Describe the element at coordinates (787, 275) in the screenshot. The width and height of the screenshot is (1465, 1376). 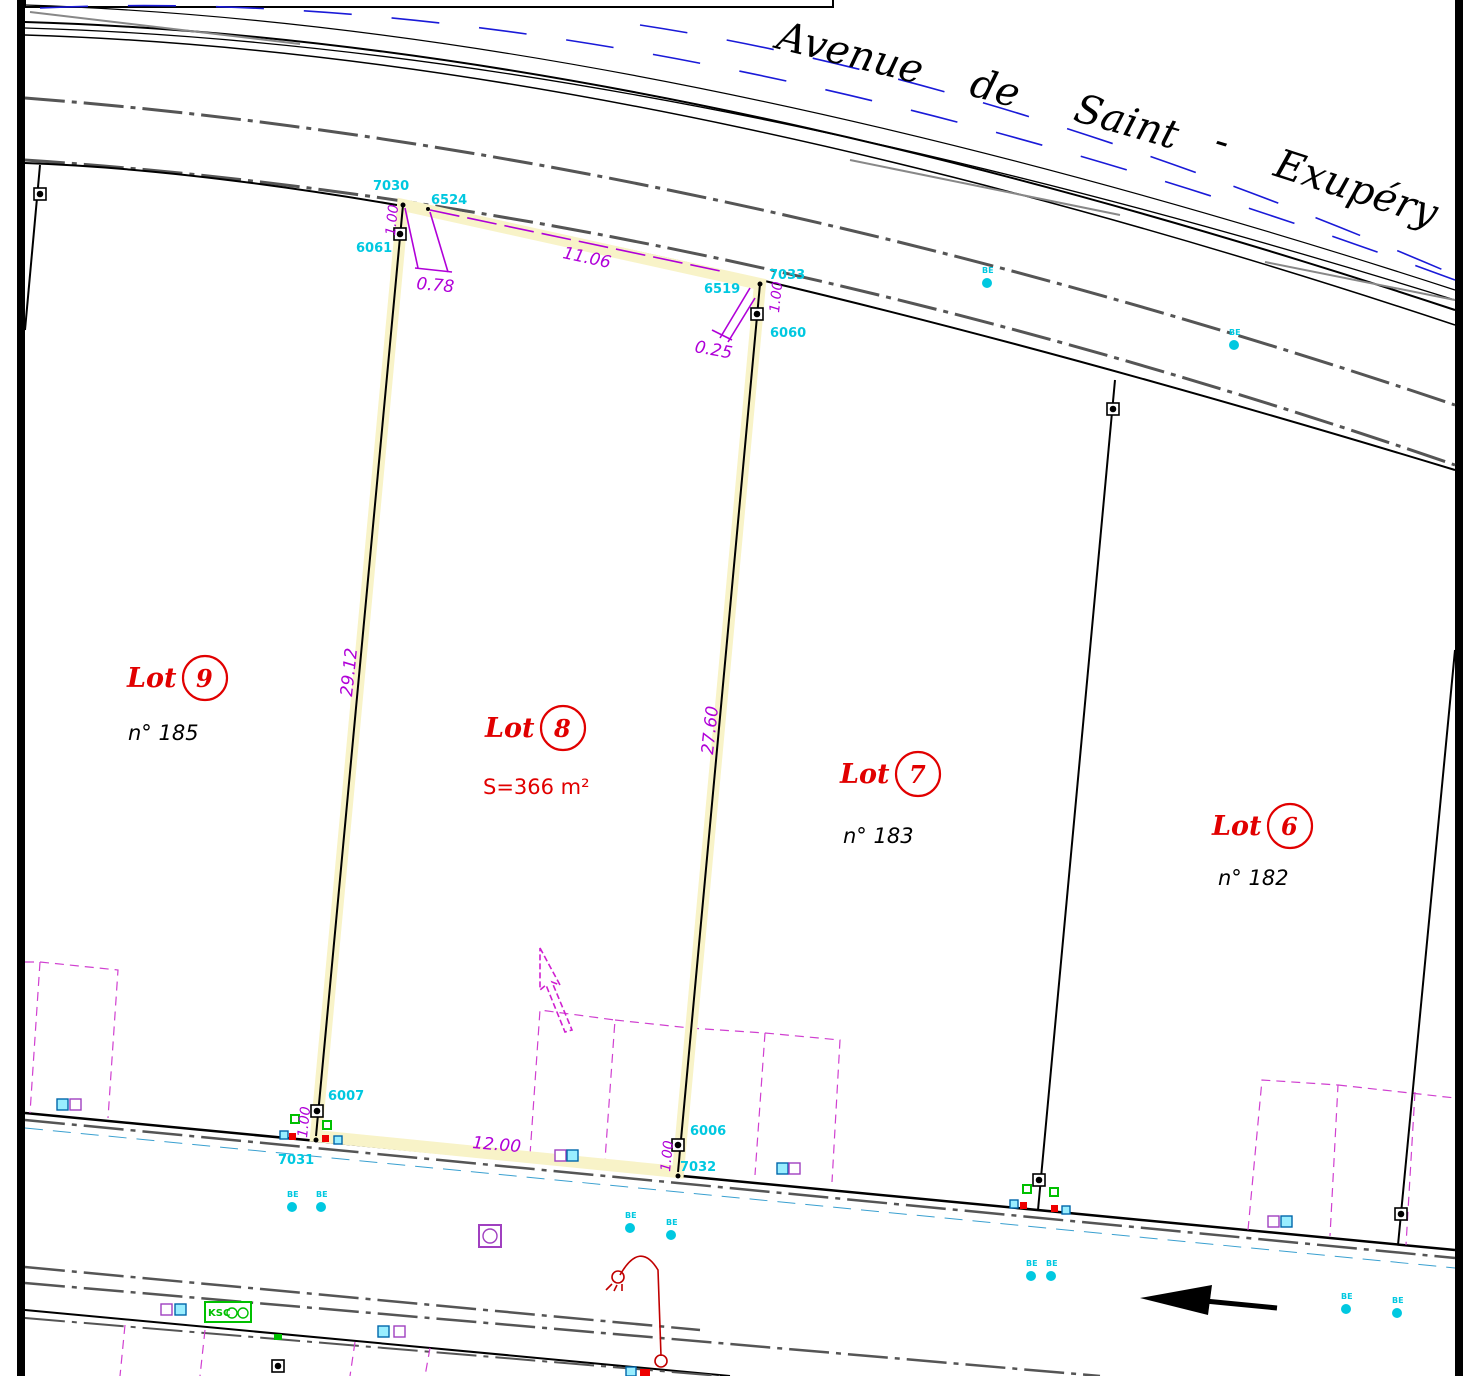
I see `point-7033: 7033` at that location.